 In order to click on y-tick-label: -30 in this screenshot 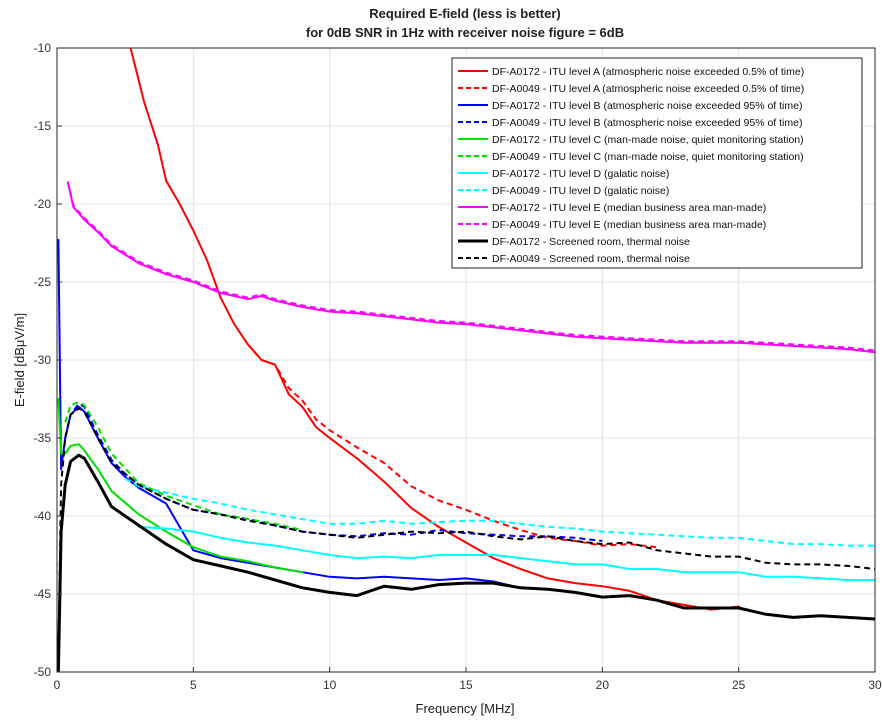, I will do `click(43, 360)`.